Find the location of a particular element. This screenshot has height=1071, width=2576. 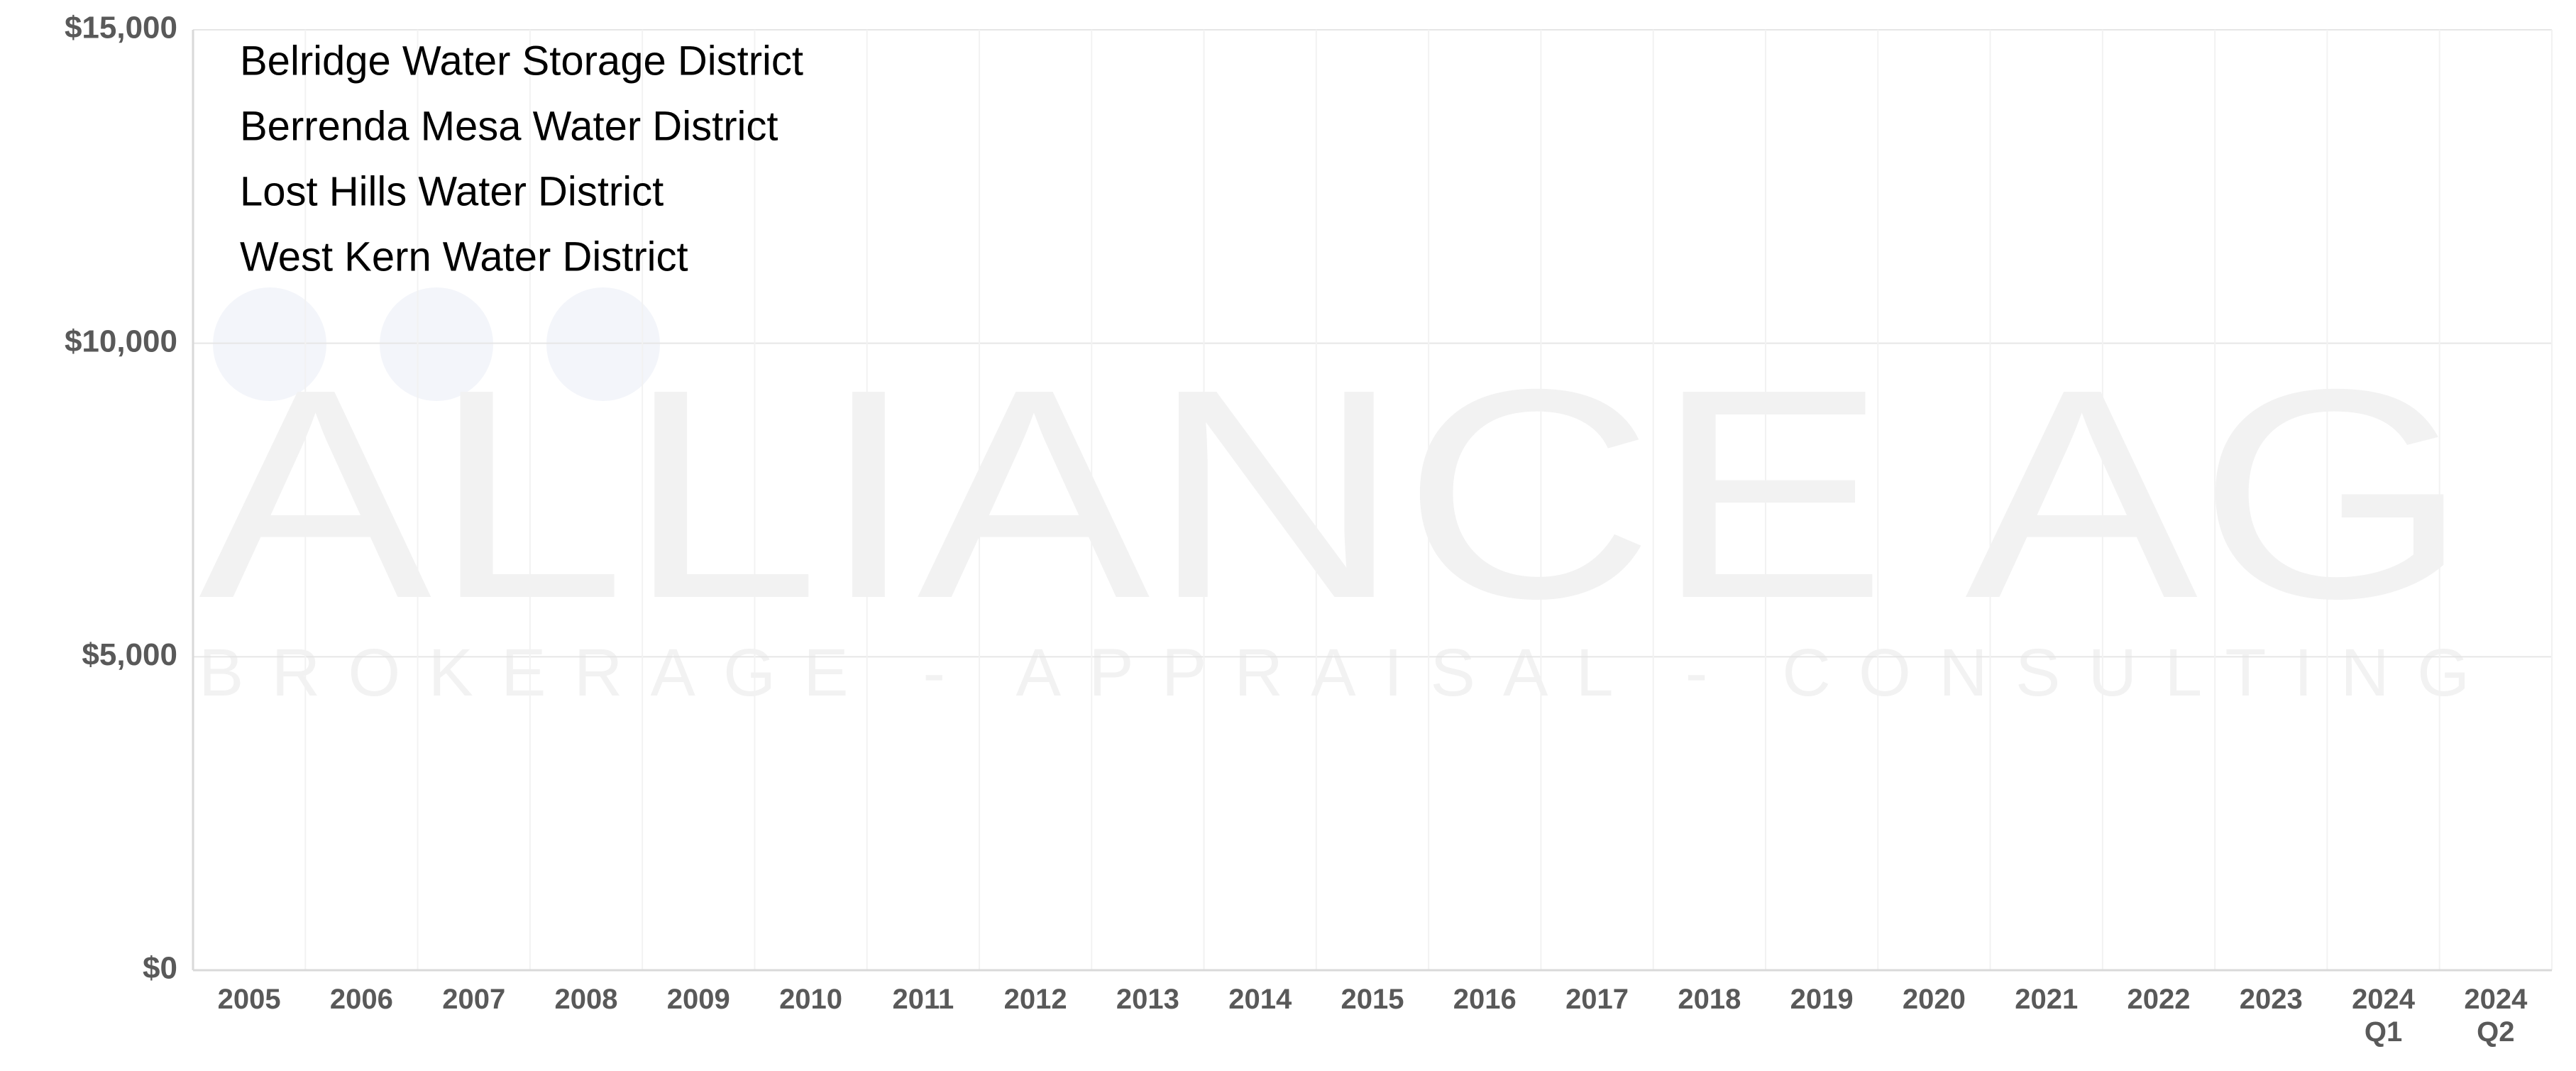

x-tick-label: 2009 is located at coordinates (698, 999).